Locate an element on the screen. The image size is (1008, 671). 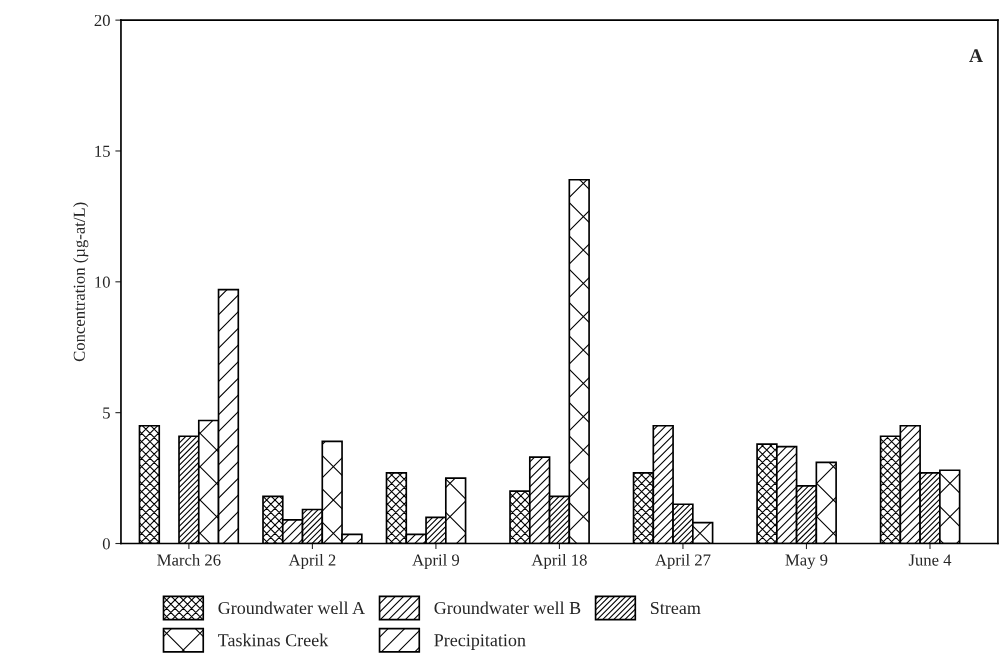
legend-label: Taskinas Creek is located at coordinates (273, 640).